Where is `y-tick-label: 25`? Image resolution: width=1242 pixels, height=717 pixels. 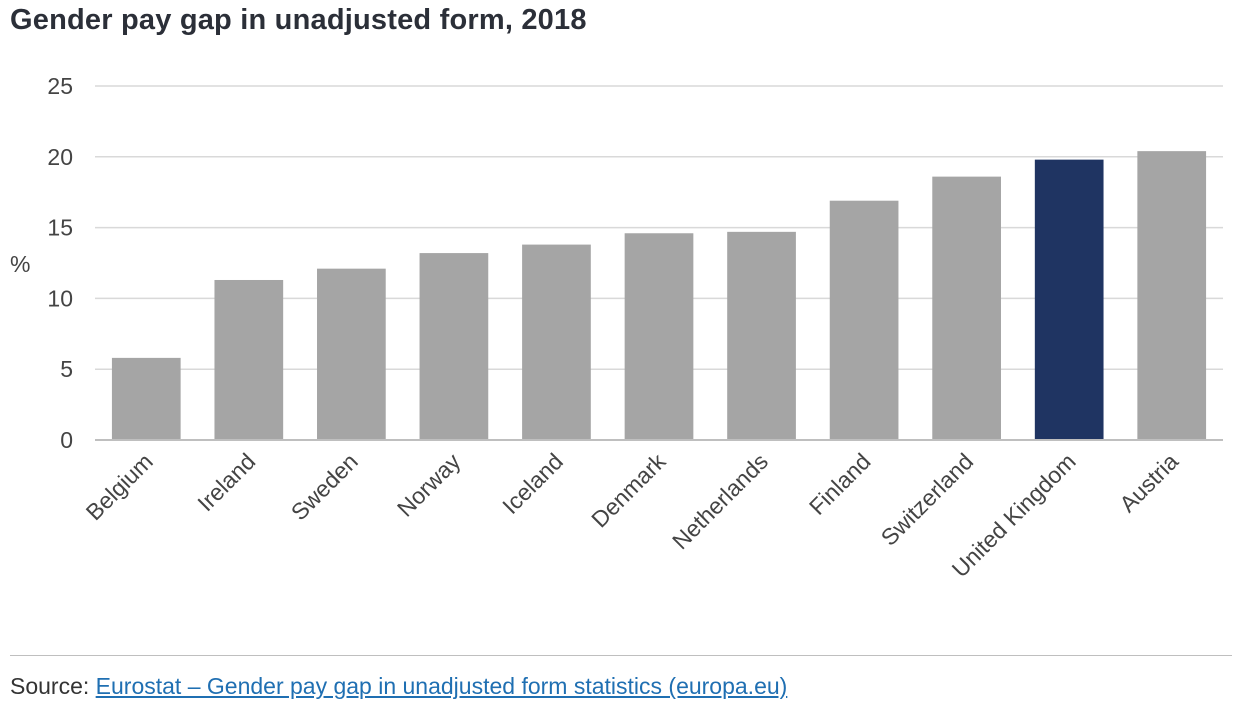 y-tick-label: 25 is located at coordinates (60, 86).